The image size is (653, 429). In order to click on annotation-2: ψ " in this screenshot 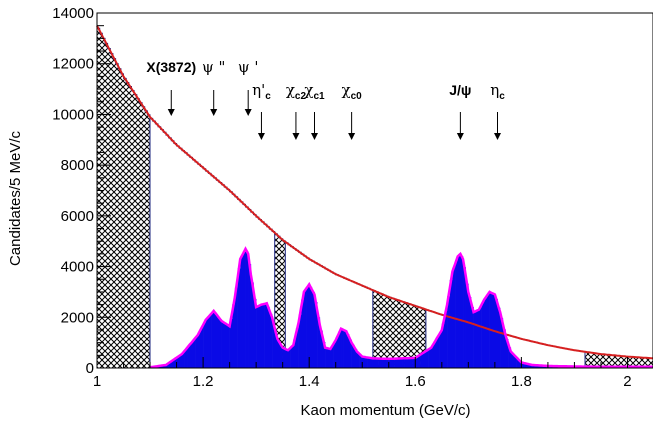, I will do `click(213, 87)`.